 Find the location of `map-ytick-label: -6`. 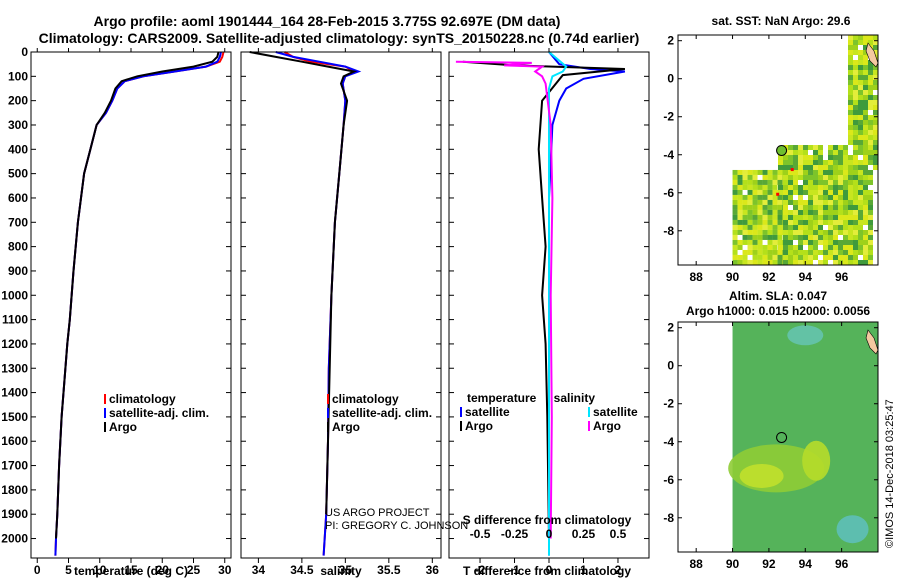

map-ytick-label: -6 is located at coordinates (668, 193).